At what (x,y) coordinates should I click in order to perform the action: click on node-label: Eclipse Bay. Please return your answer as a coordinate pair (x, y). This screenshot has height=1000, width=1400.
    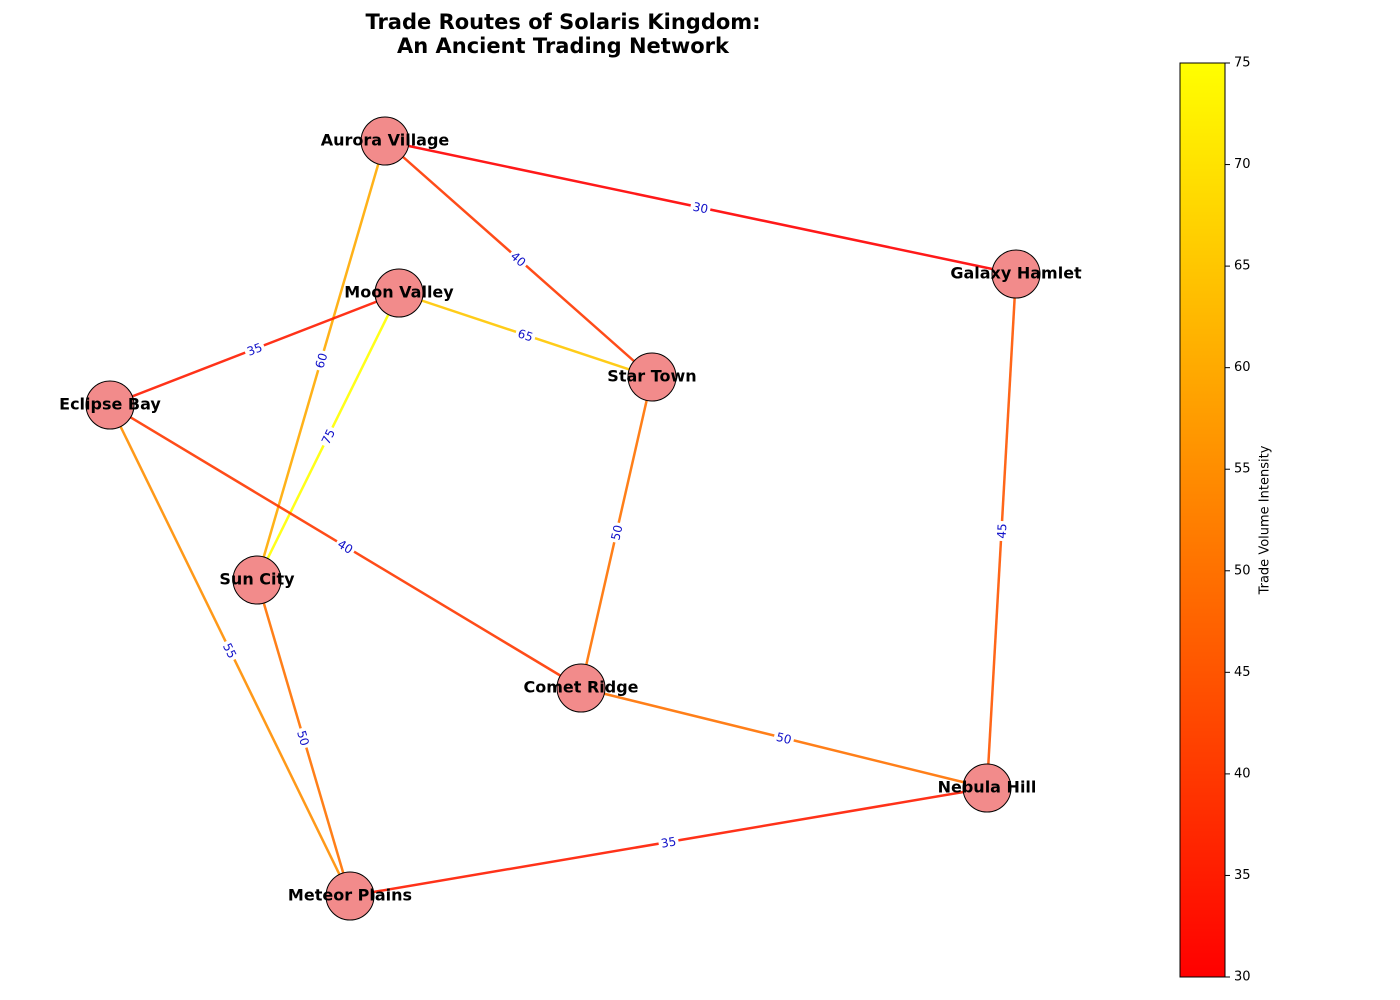
    Looking at the image, I should click on (110, 404).